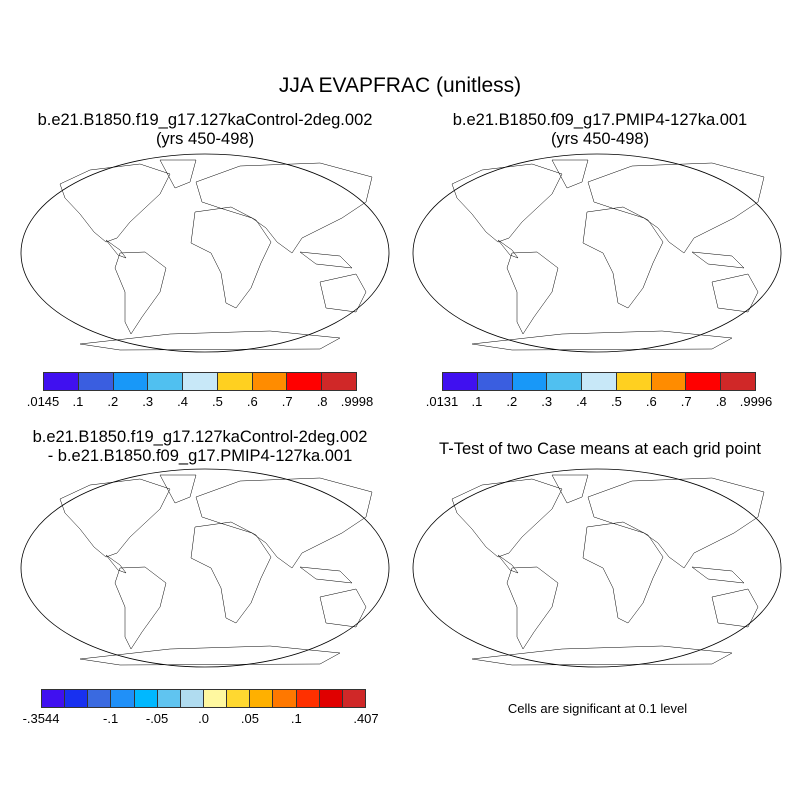 Image resolution: width=800 pixels, height=800 pixels. I want to click on colorbar-pmip4, so click(599, 381).